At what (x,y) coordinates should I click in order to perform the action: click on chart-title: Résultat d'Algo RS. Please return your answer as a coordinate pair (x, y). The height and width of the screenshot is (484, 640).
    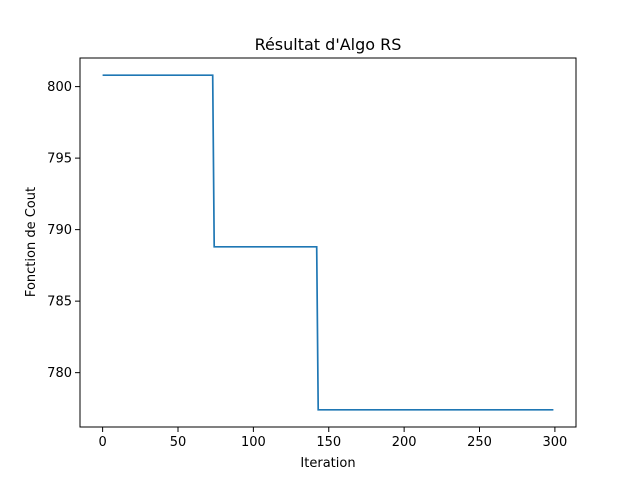
    Looking at the image, I should click on (328, 44).